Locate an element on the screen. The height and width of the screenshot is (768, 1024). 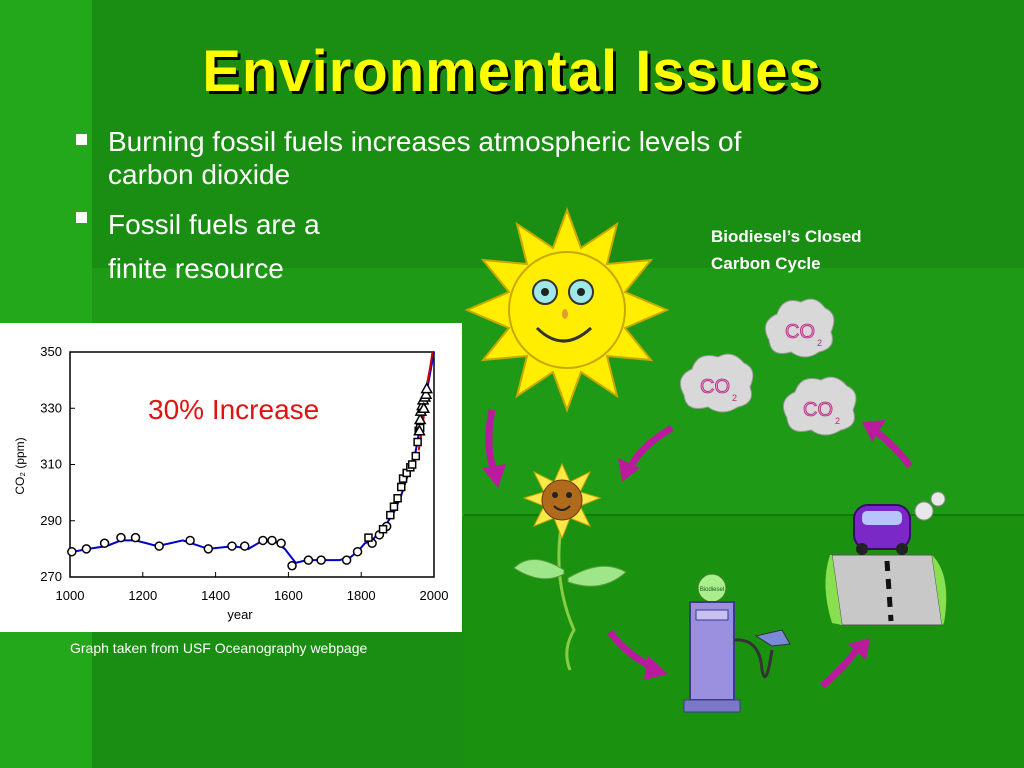
slide-title: Environmental Issues is located at coordinates (512, 71).